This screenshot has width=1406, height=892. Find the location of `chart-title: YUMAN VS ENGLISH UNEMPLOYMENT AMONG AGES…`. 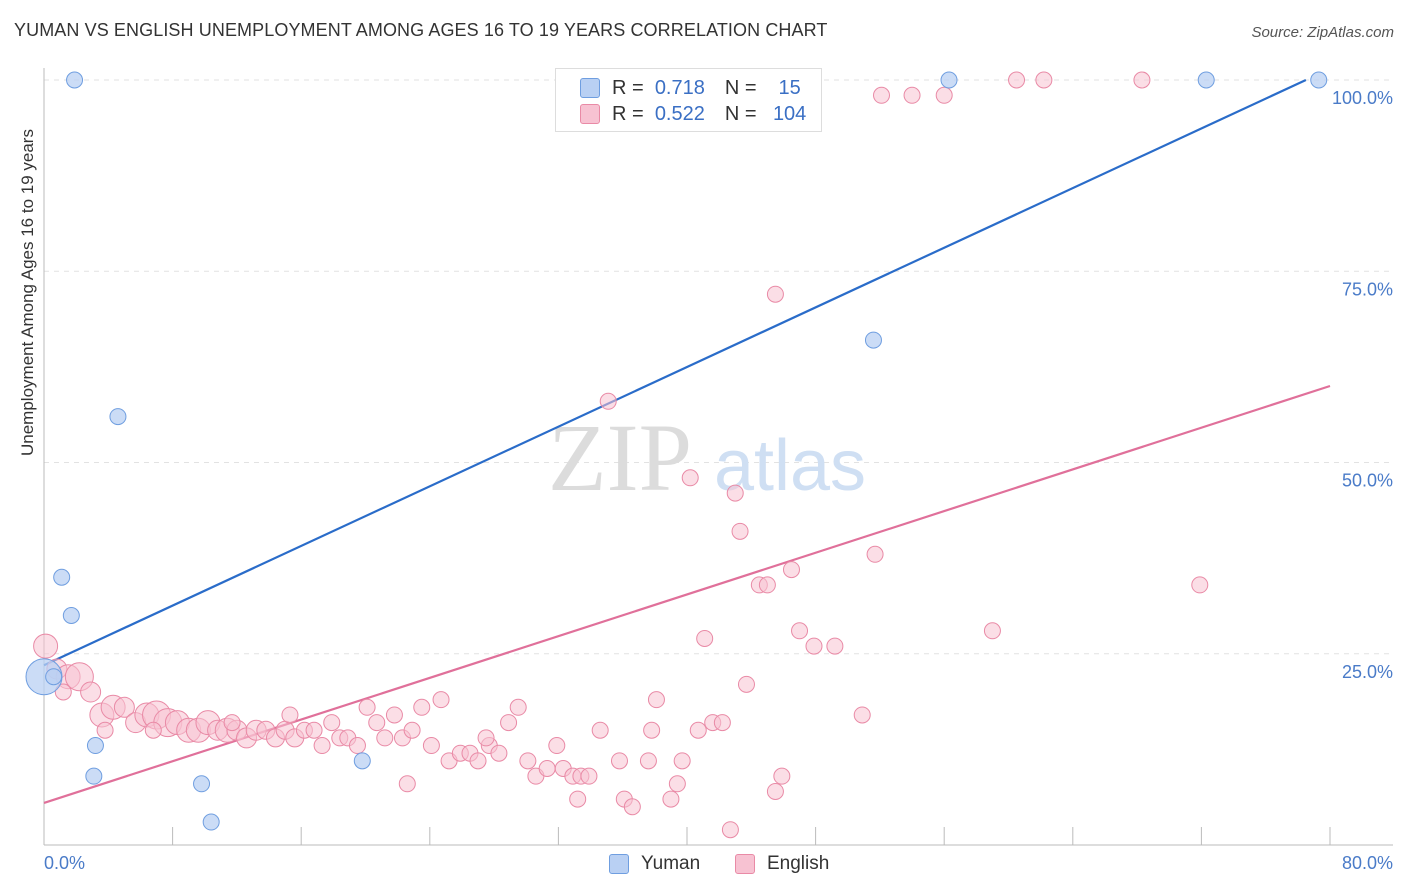

chart-title: YUMAN VS ENGLISH UNEMPLOYMENT AMONG AGES… is located at coordinates (421, 30).